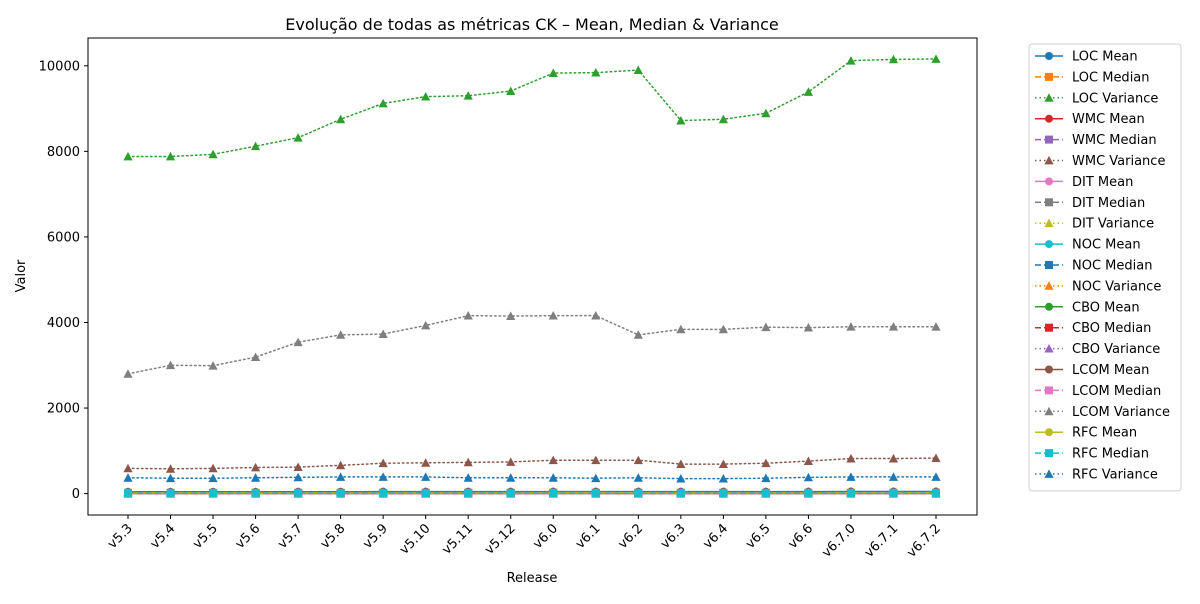 The width and height of the screenshot is (1200, 604). I want to click on legend-label: DIT Mean, so click(1102, 182).